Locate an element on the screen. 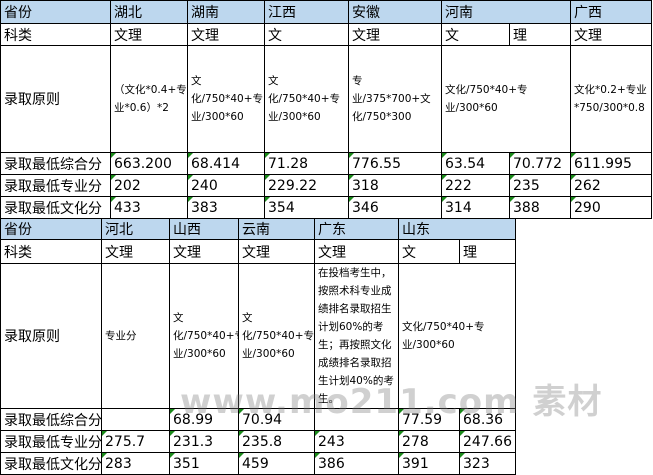 The height and width of the screenshot is (475, 653). row-min_culture: 录取最低文化分 283 351 459 386 391 323 is located at coordinates (258, 463).